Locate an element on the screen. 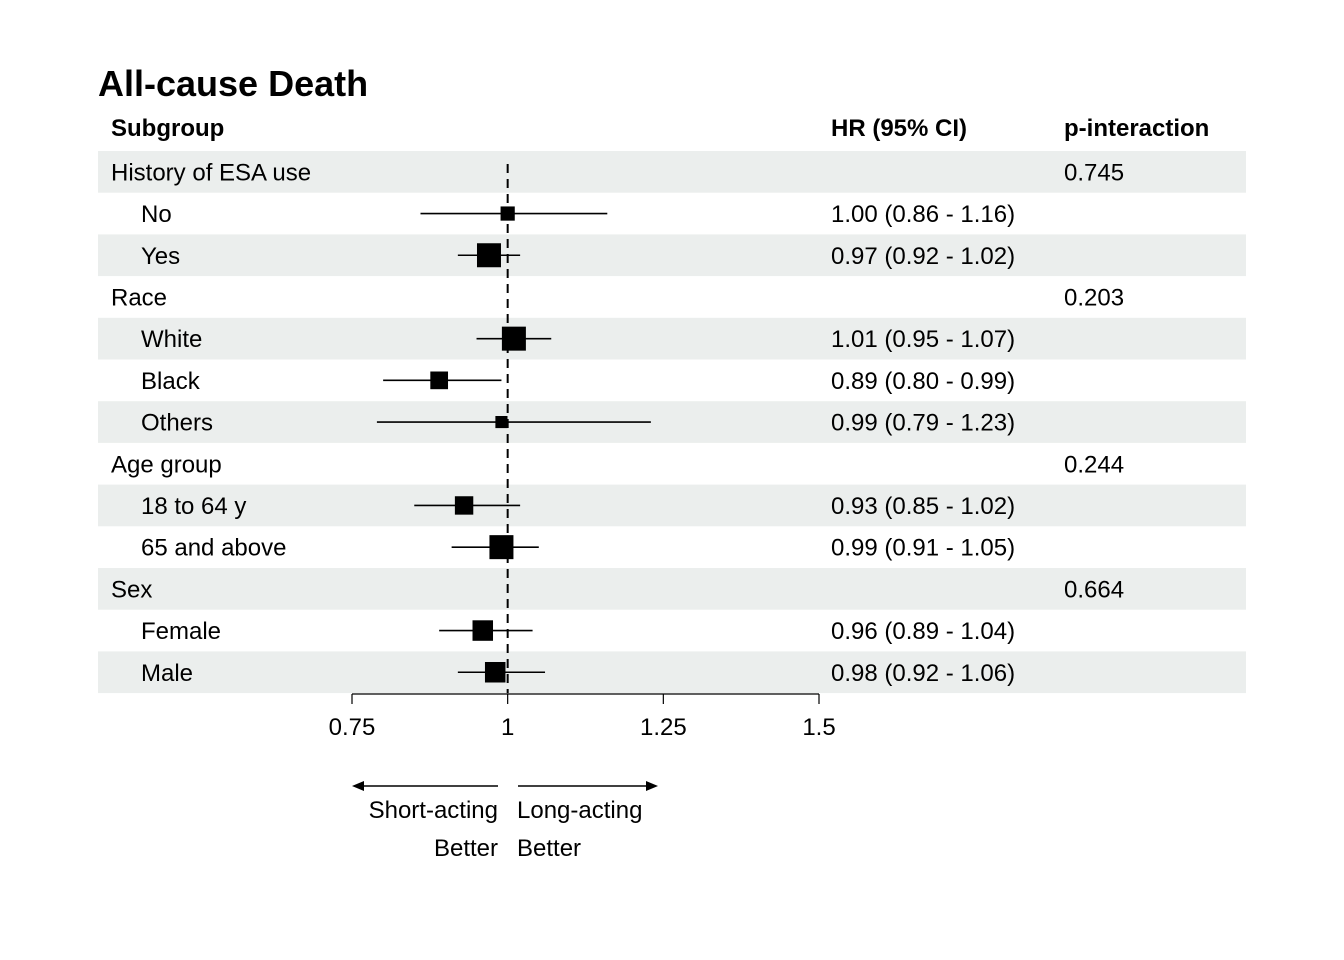 This screenshot has width=1344, height=960. favors-left-arrowhead is located at coordinates (358, 786).